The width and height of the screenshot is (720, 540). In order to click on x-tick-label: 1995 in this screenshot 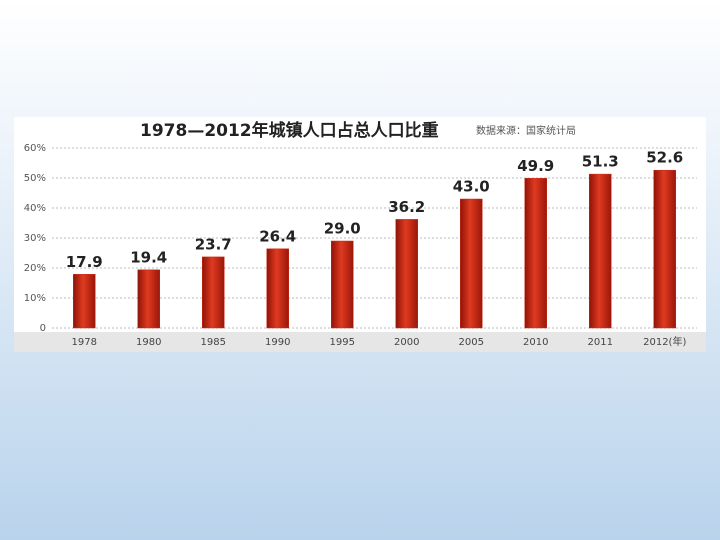, I will do `click(342, 342)`.